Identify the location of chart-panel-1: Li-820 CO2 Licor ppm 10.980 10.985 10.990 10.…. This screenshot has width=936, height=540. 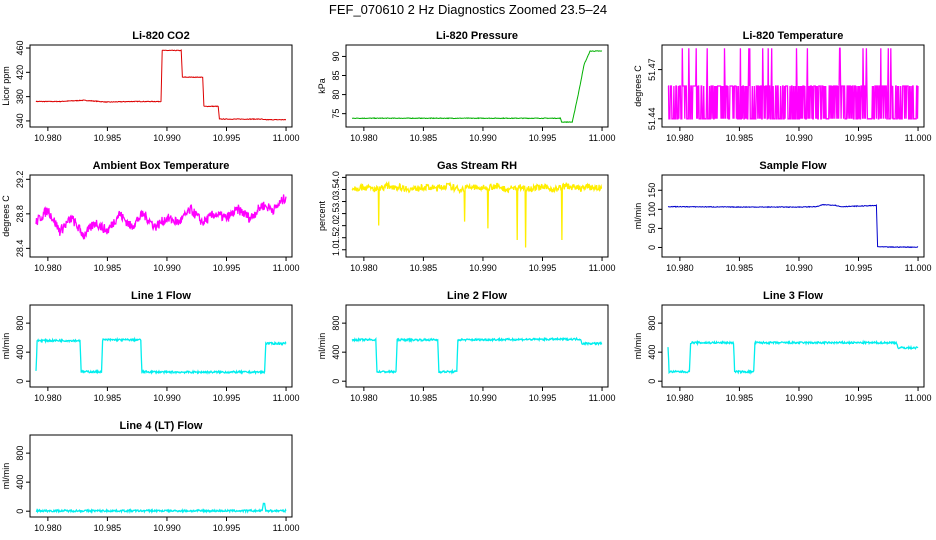
(150, 86).